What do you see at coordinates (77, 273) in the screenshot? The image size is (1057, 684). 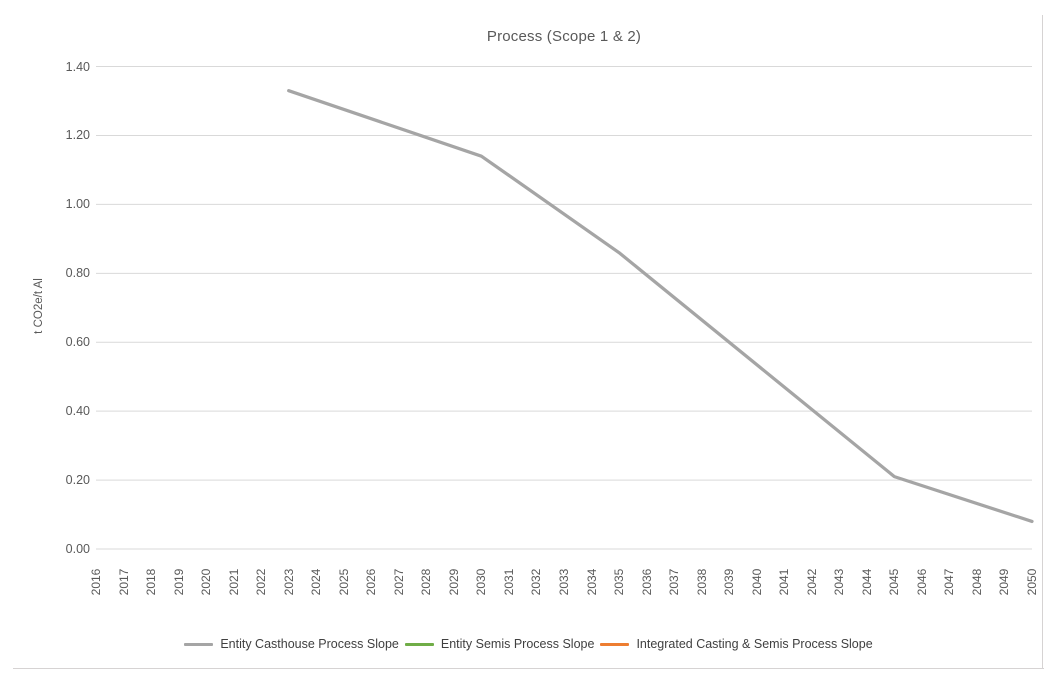 I see `y-tick-label: 0.80` at bounding box center [77, 273].